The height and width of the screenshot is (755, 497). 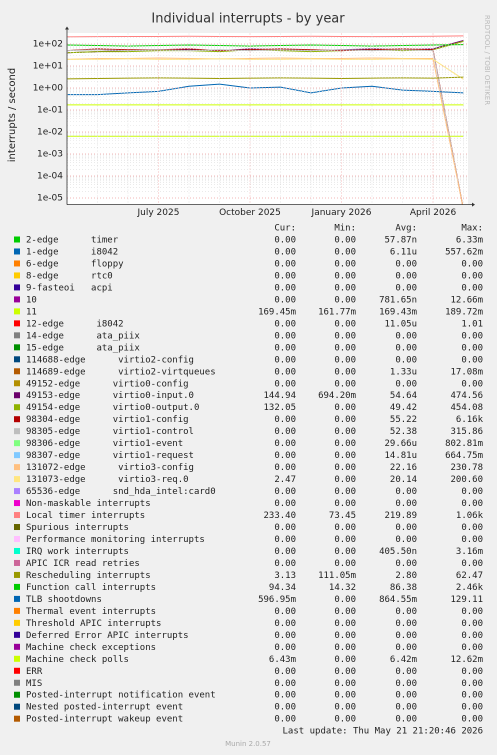 I want to click on legend-stat: 557.62m, so click(x=464, y=252).